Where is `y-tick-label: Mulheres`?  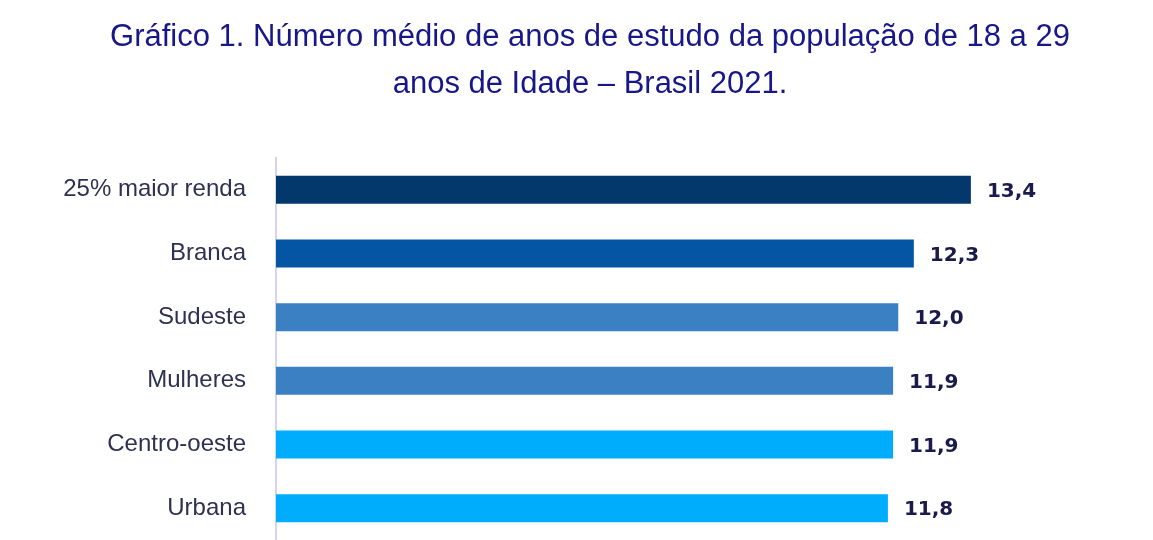 y-tick-label: Mulheres is located at coordinates (196, 379).